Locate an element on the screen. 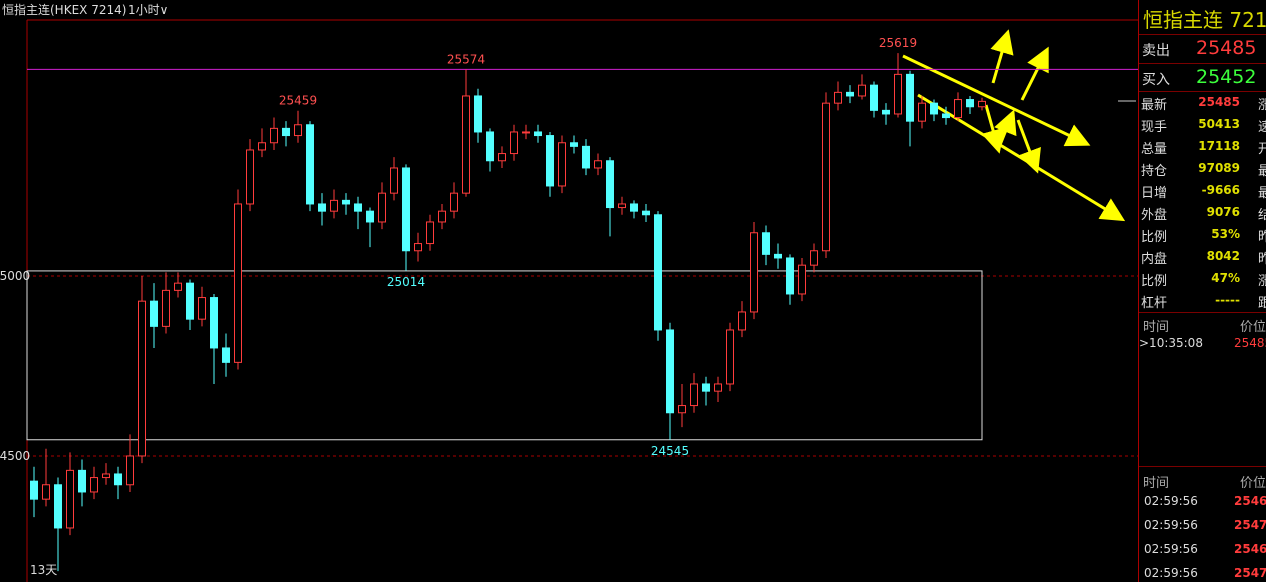 The width and height of the screenshot is (1266, 582). row-label: 内盘 is located at coordinates (1154, 259).